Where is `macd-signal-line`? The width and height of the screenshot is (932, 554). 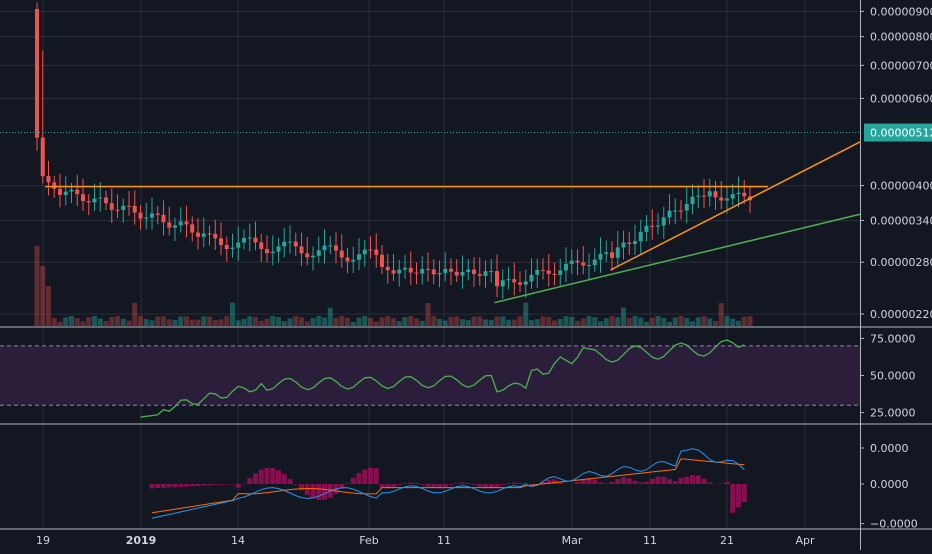
macd-signal-line is located at coordinates (448, 486).